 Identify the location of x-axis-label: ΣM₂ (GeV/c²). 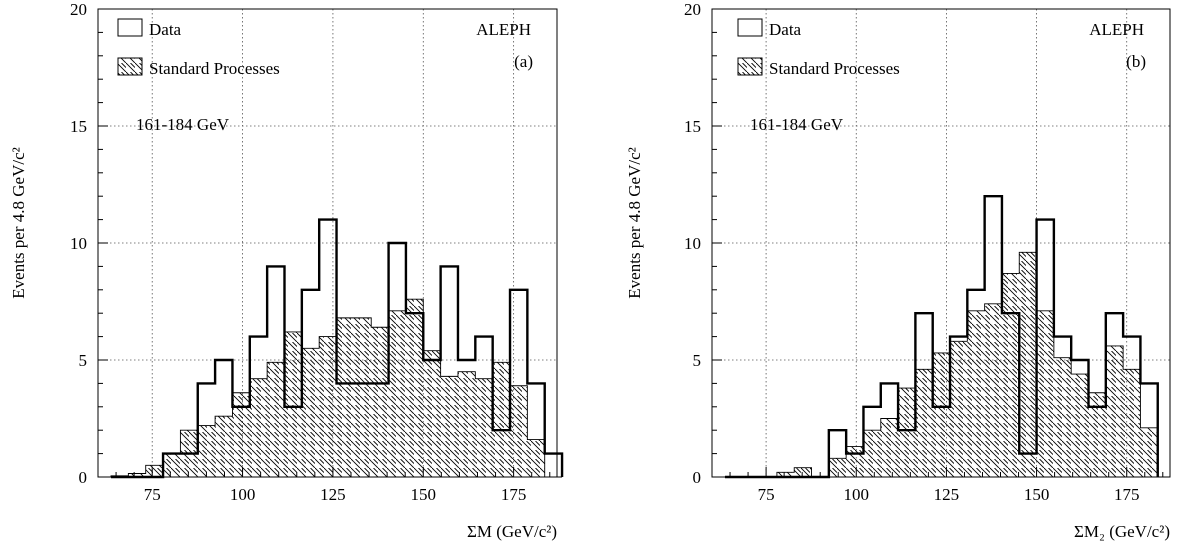
(1122, 531).